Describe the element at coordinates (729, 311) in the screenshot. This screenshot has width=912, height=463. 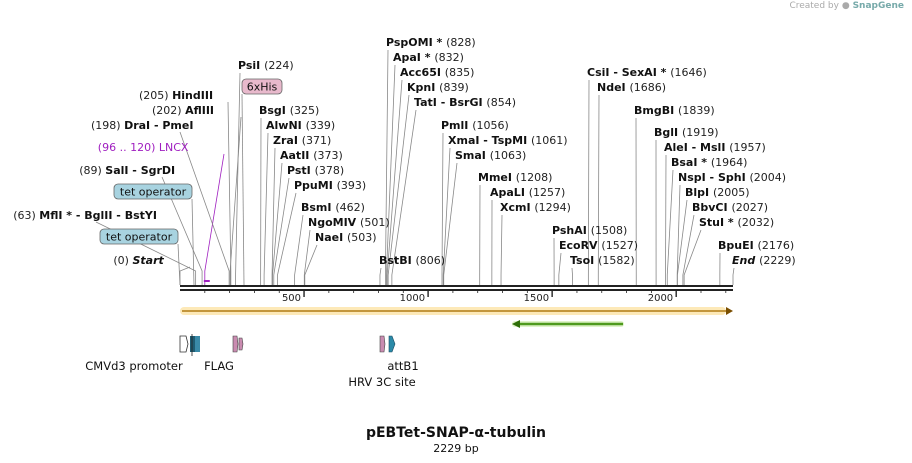
I see `orf-arrow-head` at that location.